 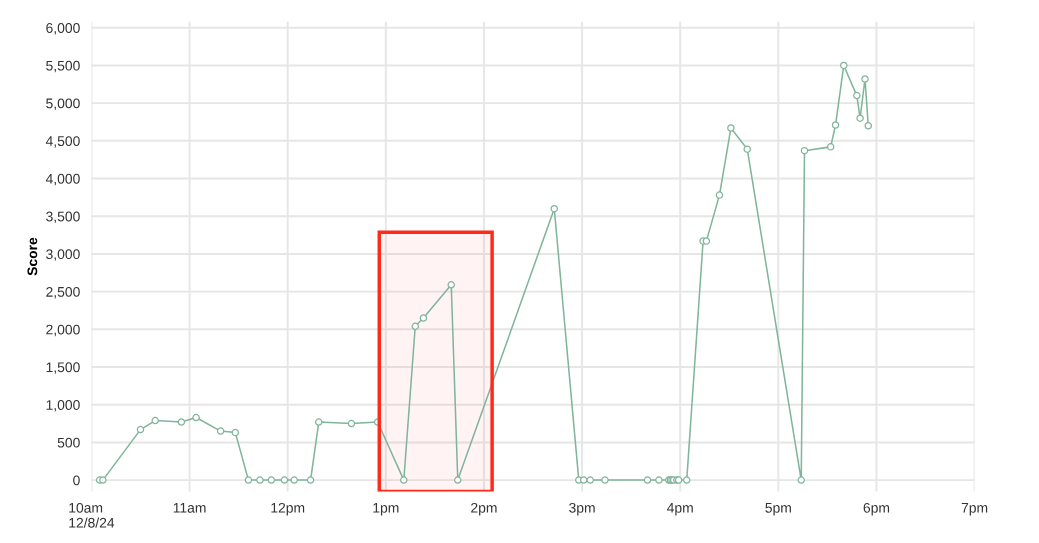 What do you see at coordinates (32, 256) in the screenshot?
I see `y-axis-title: Score` at bounding box center [32, 256].